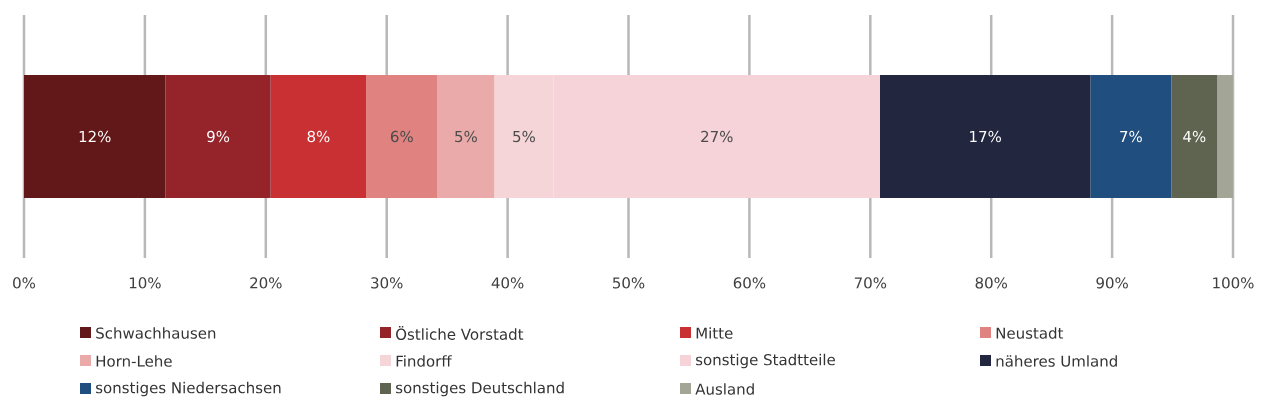 This screenshot has width=1270, height=400. I want to click on legend-label: sonstiges Niedersachsen, so click(188, 389).